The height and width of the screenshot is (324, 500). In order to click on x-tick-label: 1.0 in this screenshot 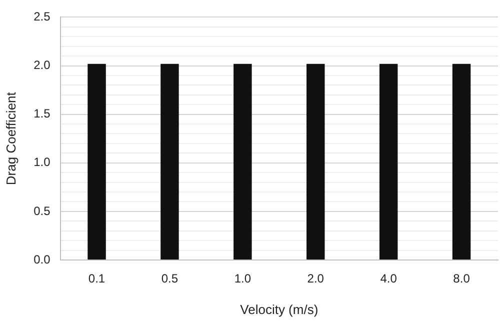, I will do `click(243, 279)`.